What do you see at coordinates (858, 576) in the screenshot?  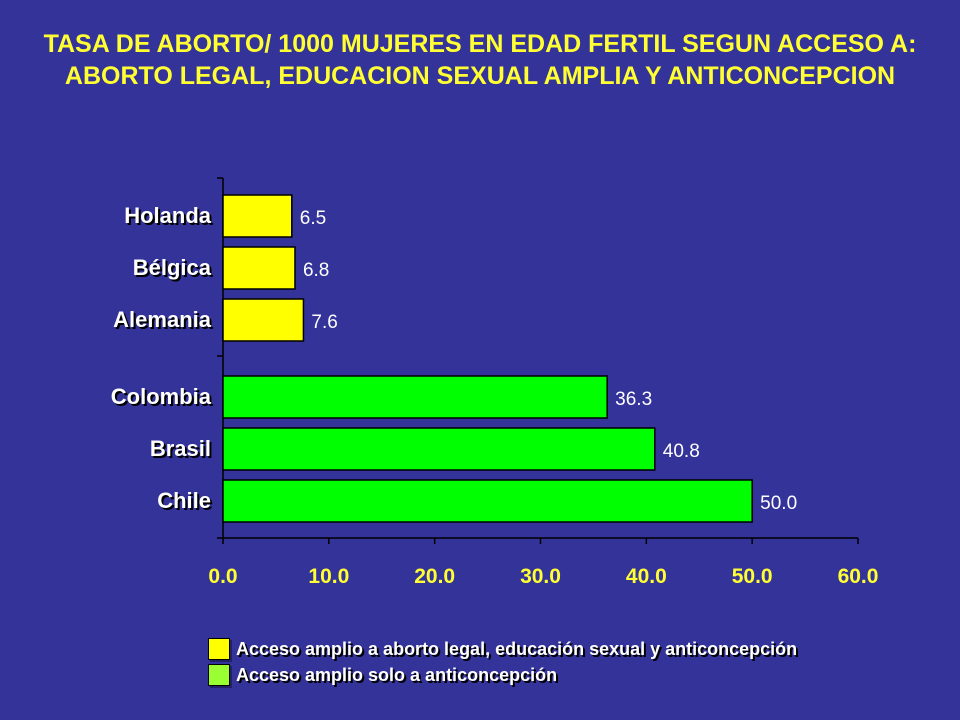 I see `x-tick-label-6: 60.0` at bounding box center [858, 576].